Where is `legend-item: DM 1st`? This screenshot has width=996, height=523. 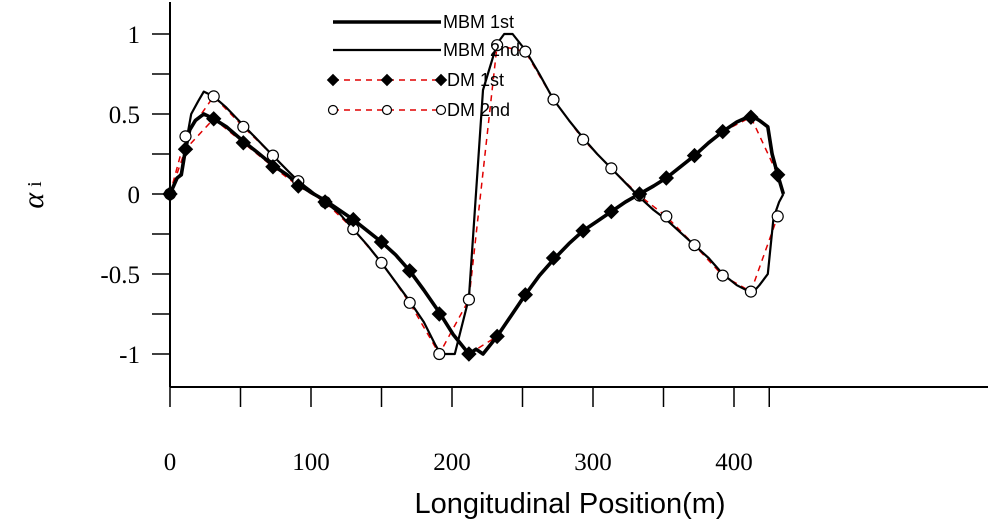 legend-item: DM 1st is located at coordinates (415, 80).